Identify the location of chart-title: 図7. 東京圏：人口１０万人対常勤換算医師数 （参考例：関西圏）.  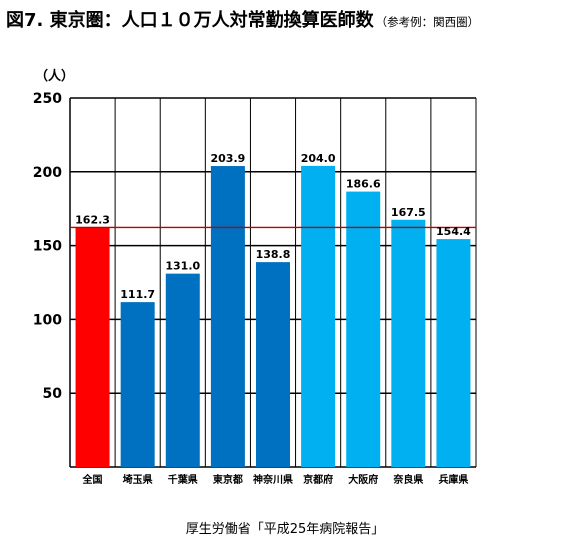
(242, 19).